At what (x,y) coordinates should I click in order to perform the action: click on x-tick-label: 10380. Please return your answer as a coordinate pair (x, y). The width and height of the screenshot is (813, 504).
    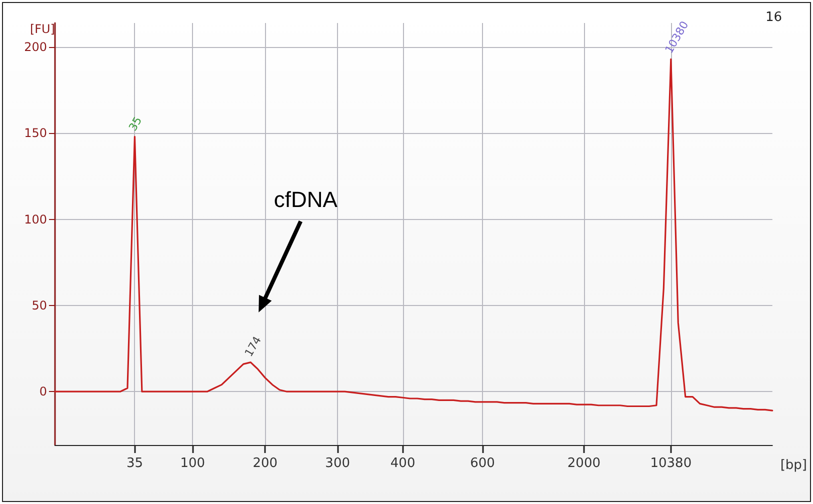
    Looking at the image, I should click on (671, 463).